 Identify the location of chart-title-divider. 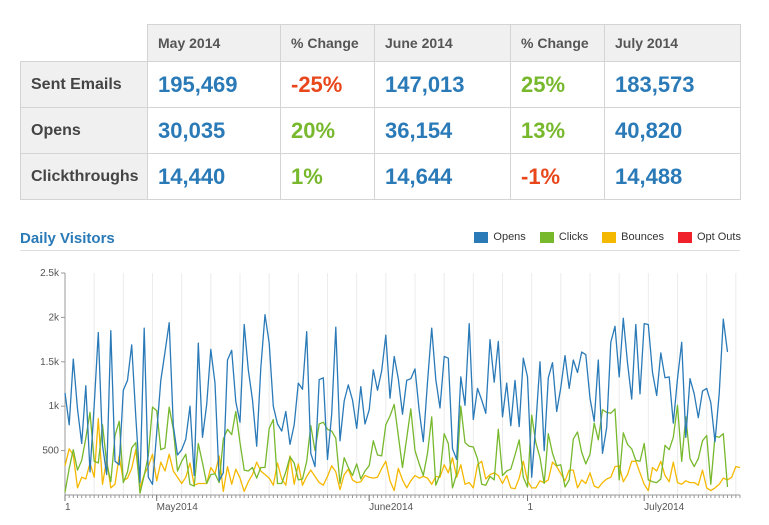
(380, 250).